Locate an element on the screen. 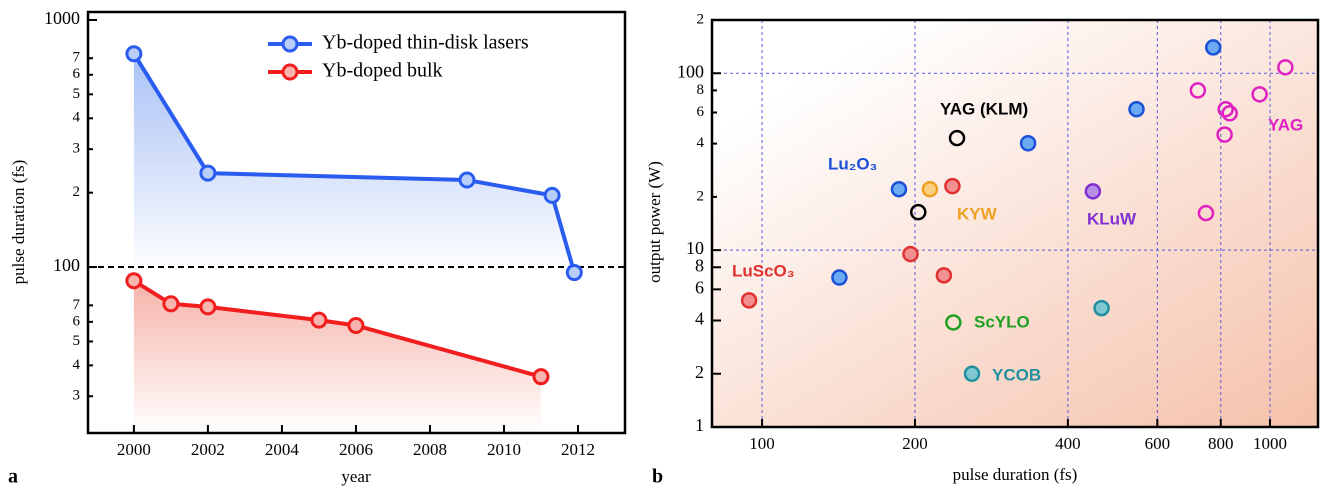 The image size is (1320, 488). x-tick-label: 1000 is located at coordinates (1270, 443).